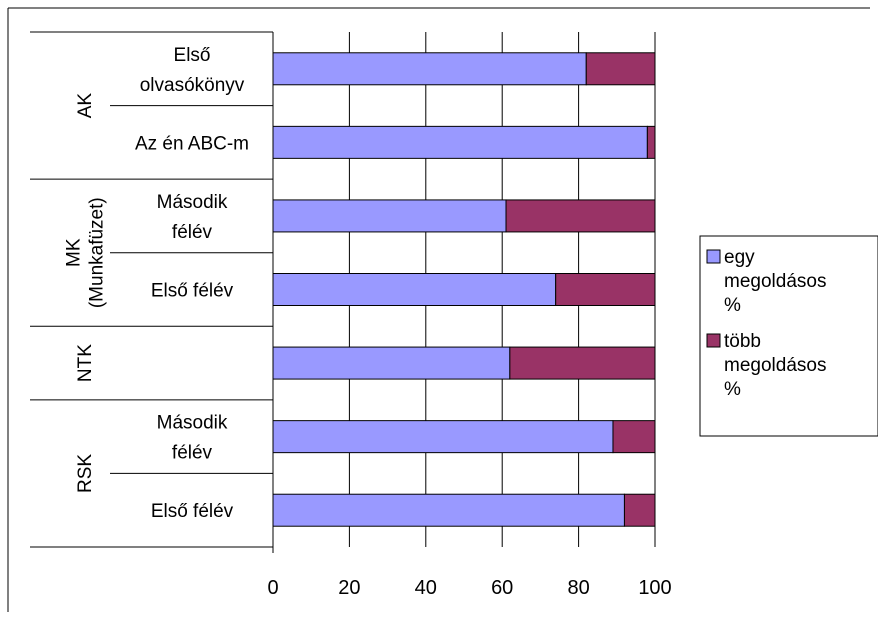  I want to click on group-label-line: RSK, so click(85, 473).